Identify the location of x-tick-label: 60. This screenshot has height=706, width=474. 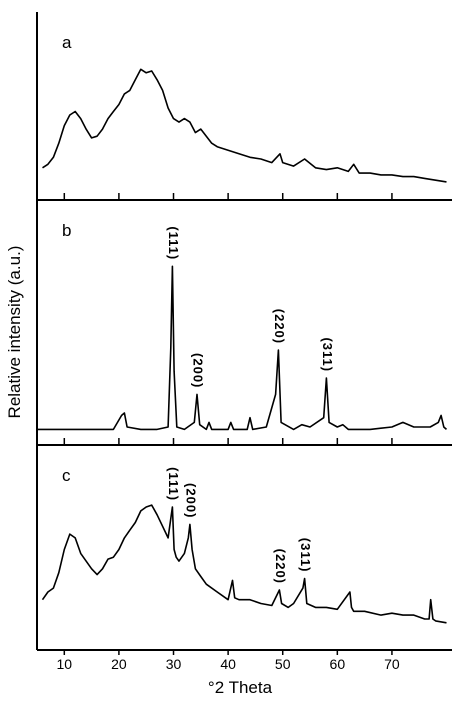
(338, 664).